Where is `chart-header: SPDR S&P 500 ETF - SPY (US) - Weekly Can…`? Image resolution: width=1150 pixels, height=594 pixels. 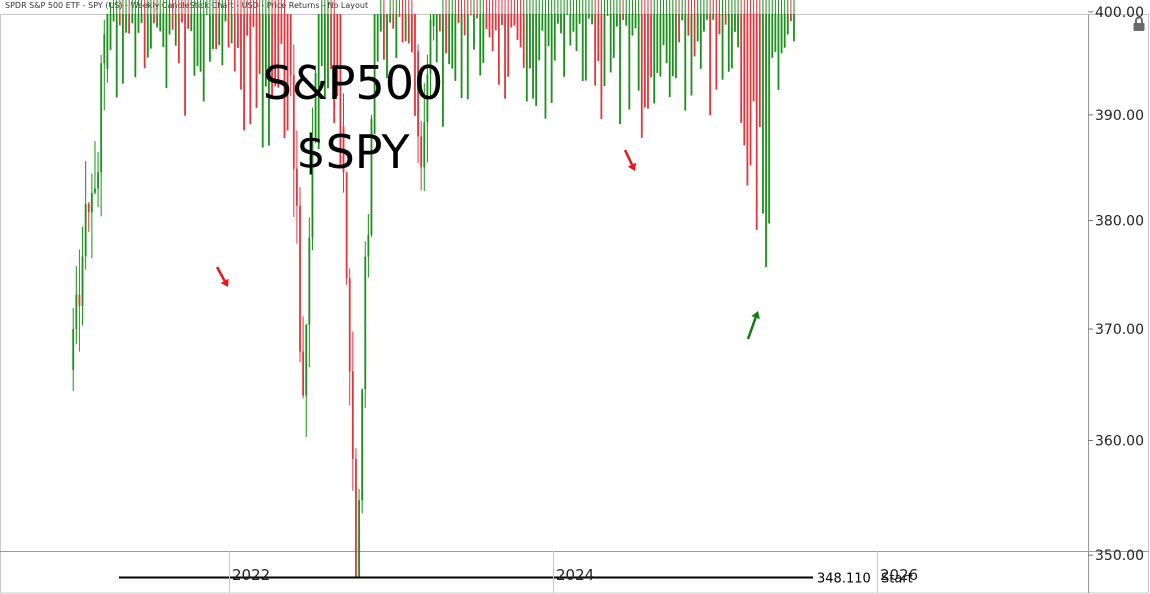 chart-header: SPDR S&P 500 ETF - SPY (US) - Weekly Can… is located at coordinates (187, 5).